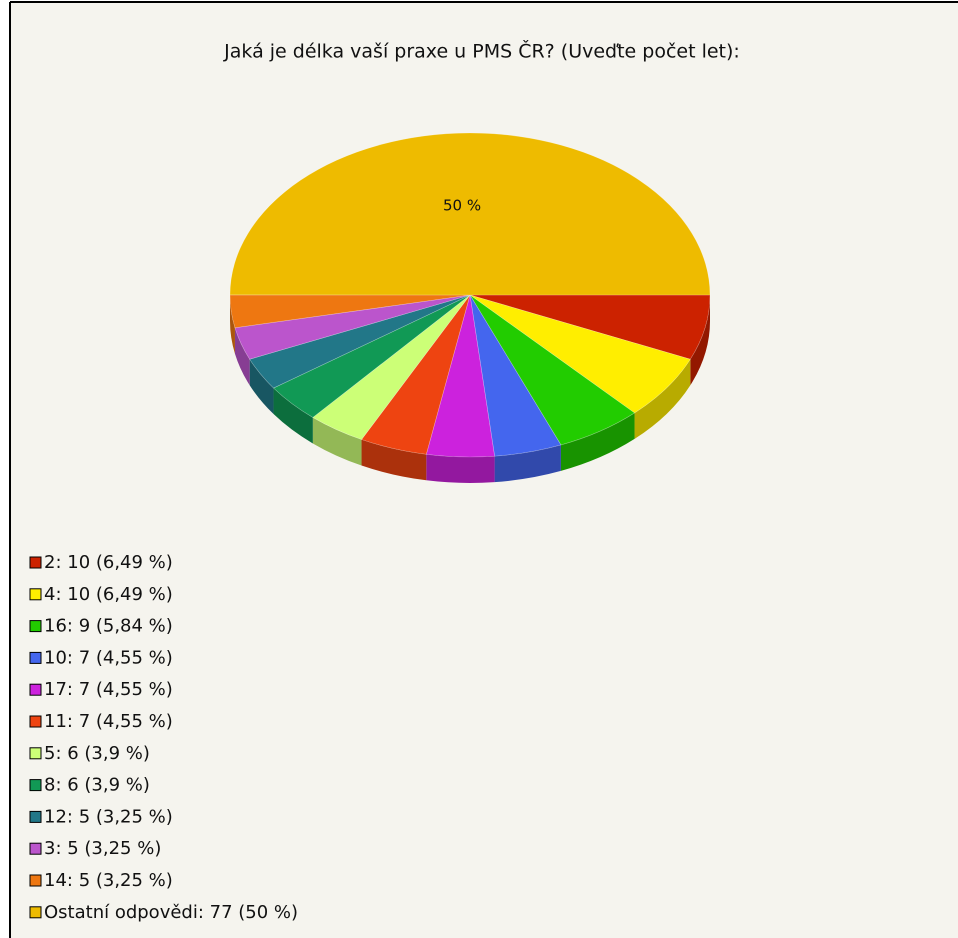 The width and height of the screenshot is (958, 938). What do you see at coordinates (108, 594) in the screenshot?
I see `legend-label: 4: 10 (6,49 %)` at bounding box center [108, 594].